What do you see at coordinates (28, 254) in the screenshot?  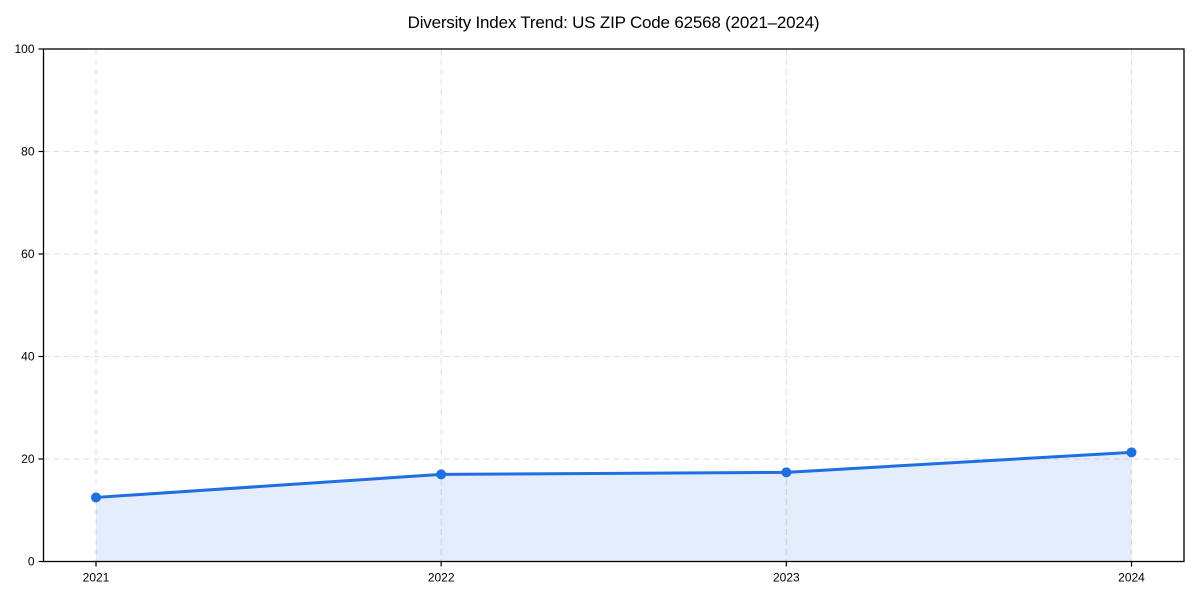 I see `y-tick-label: 60` at bounding box center [28, 254].